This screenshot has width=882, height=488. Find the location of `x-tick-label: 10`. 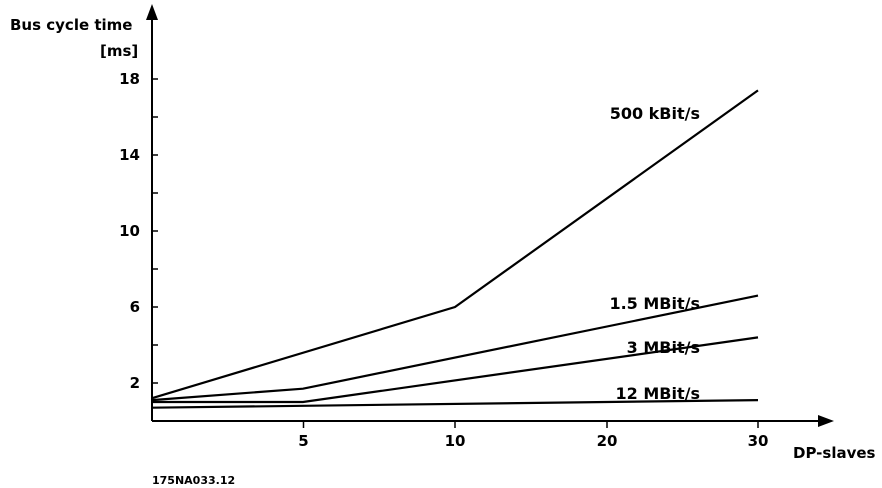

x-tick-label: 10 is located at coordinates (455, 441).